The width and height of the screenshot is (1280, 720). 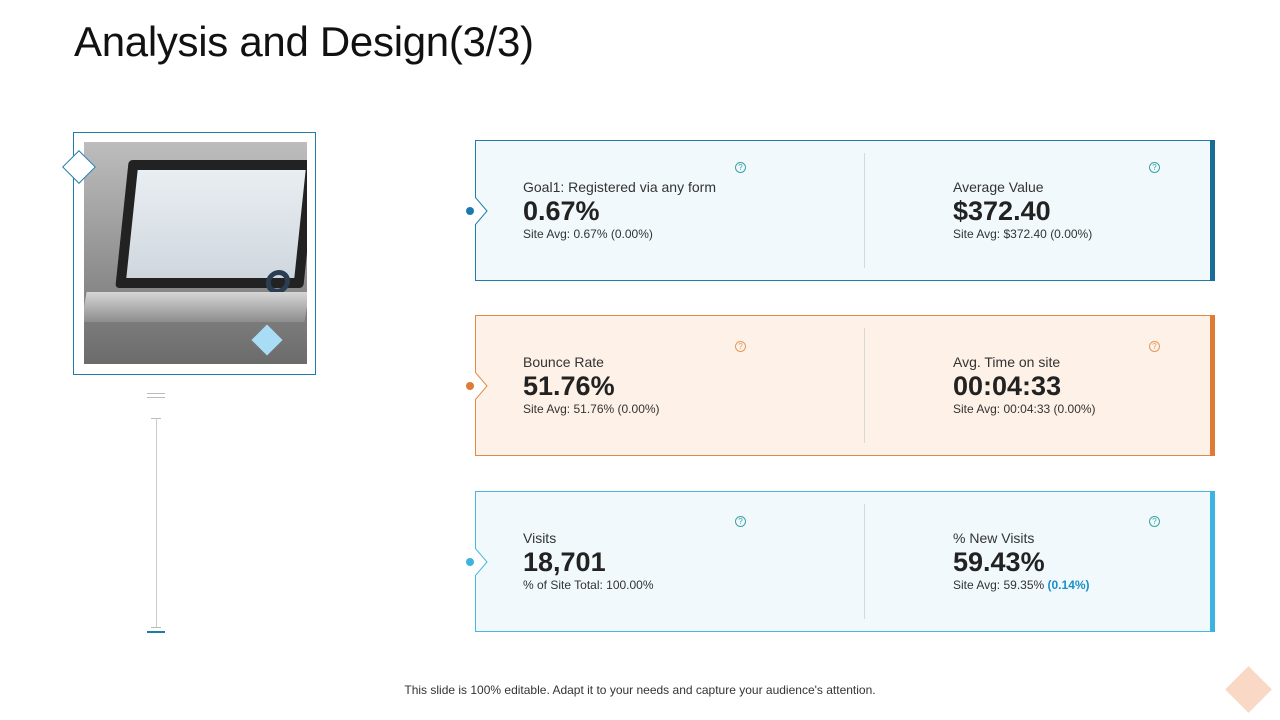 I want to click on metric-site-avg: Site Avg: 59.35% (0.14%), so click(x=1021, y=585).